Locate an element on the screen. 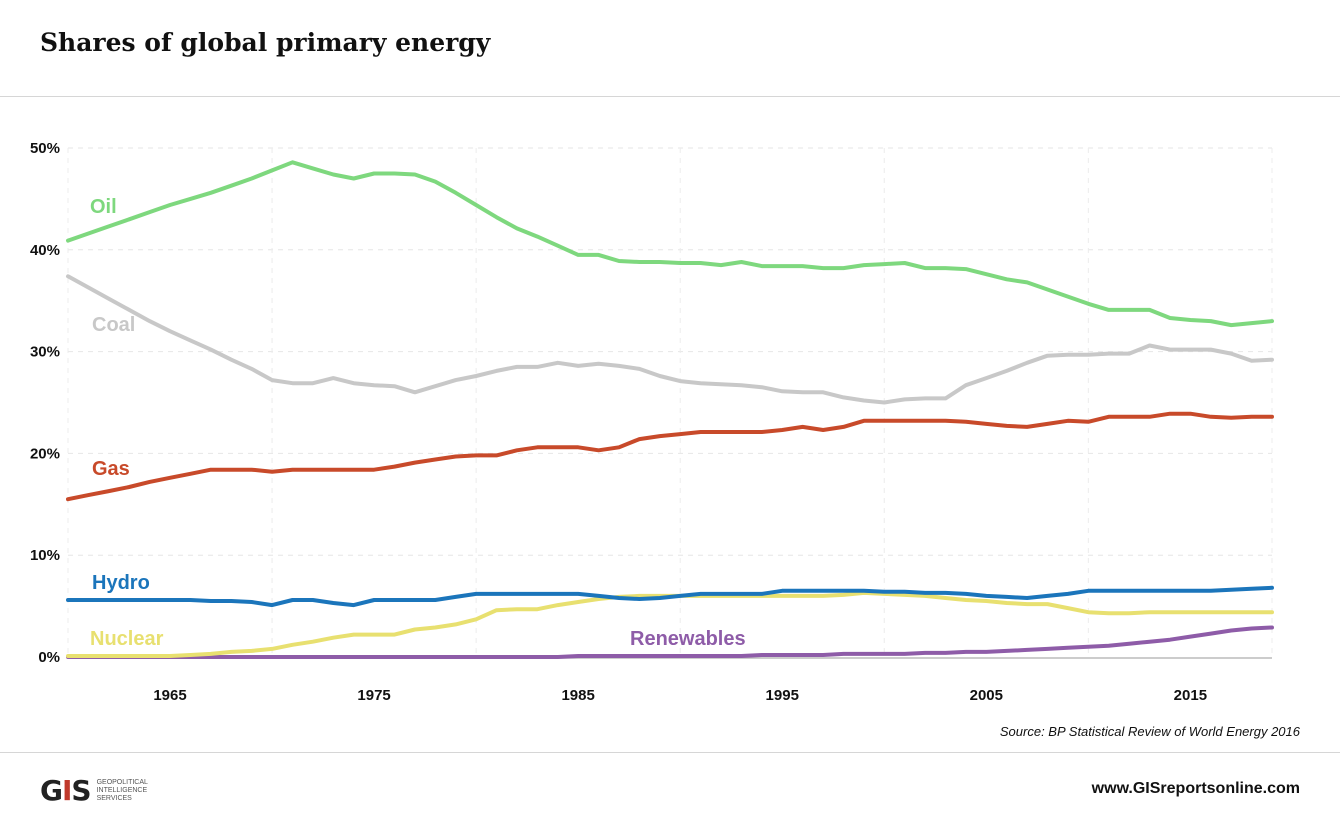 The image size is (1340, 828). x-tick-label: 2015 is located at coordinates (1190, 695).